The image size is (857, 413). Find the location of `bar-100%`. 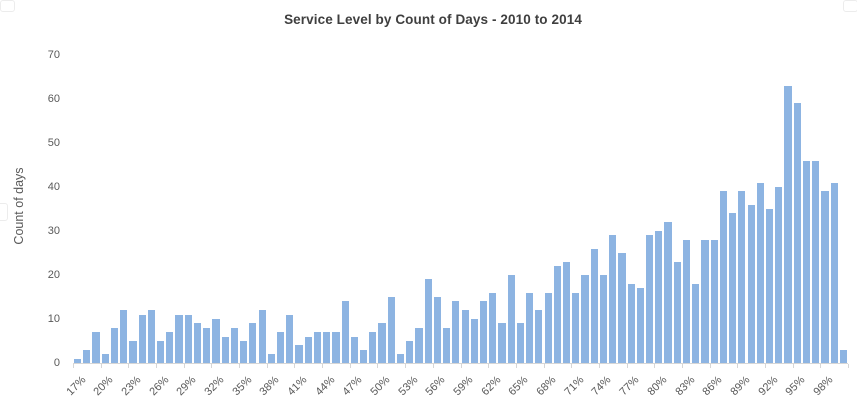

bar-100% is located at coordinates (843, 356).